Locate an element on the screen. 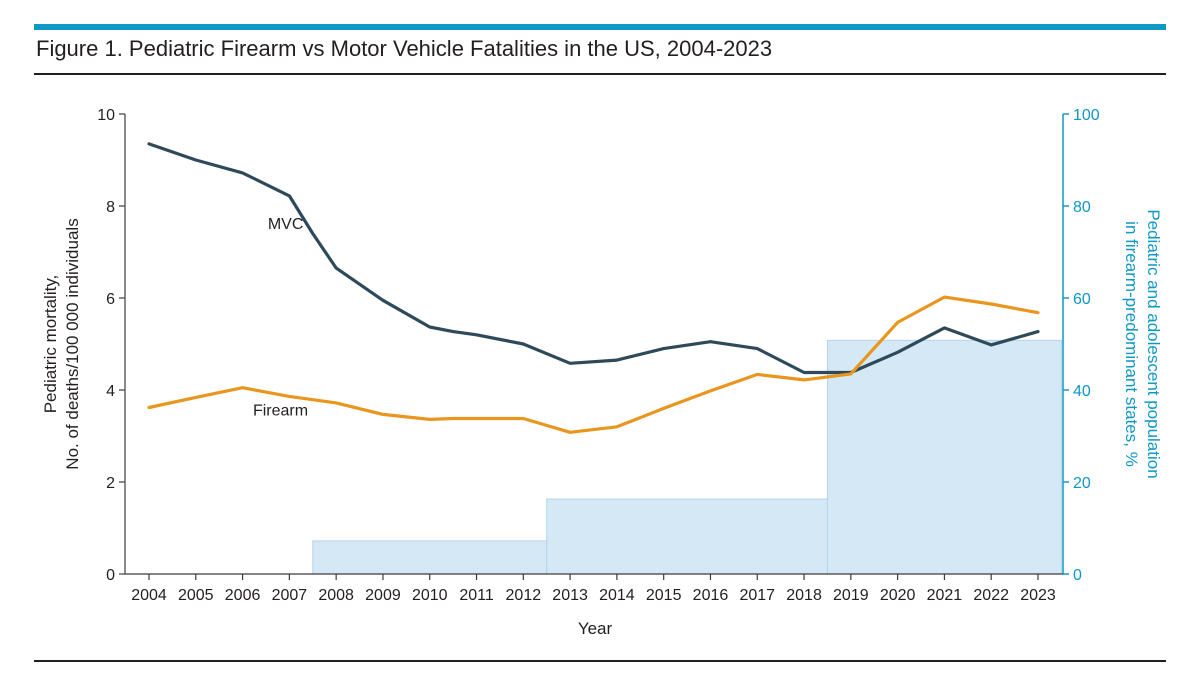 This screenshot has width=1200, height=695. x-tick-label-2021: 2021 is located at coordinates (945, 595).